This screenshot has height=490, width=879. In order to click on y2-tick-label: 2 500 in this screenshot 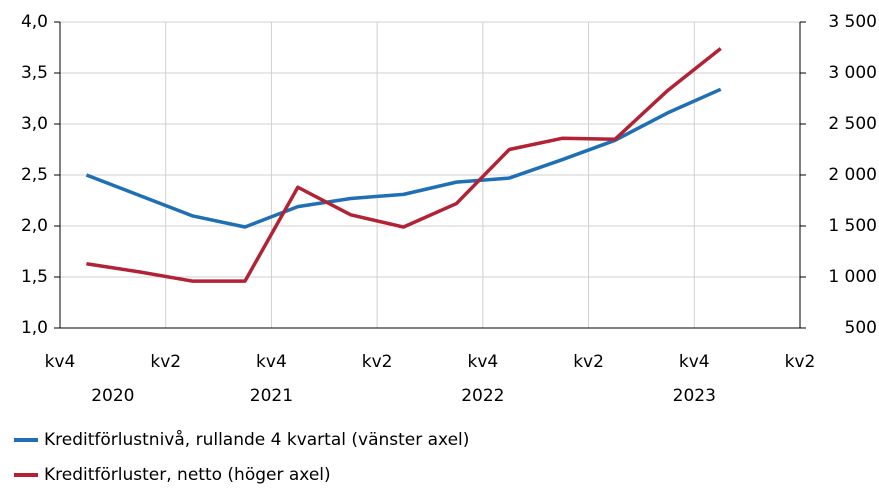, I will do `click(852, 124)`.